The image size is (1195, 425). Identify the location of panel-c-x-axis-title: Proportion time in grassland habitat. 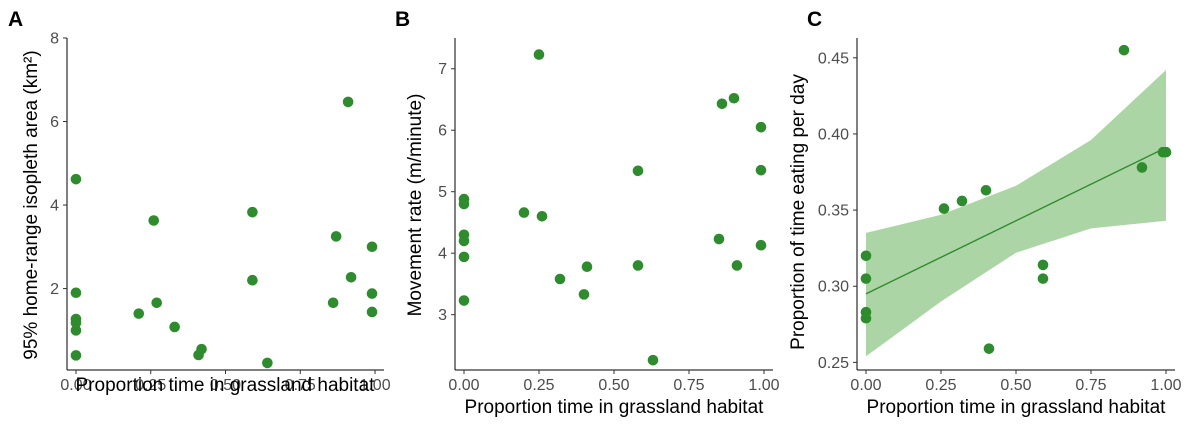
(1017, 407).